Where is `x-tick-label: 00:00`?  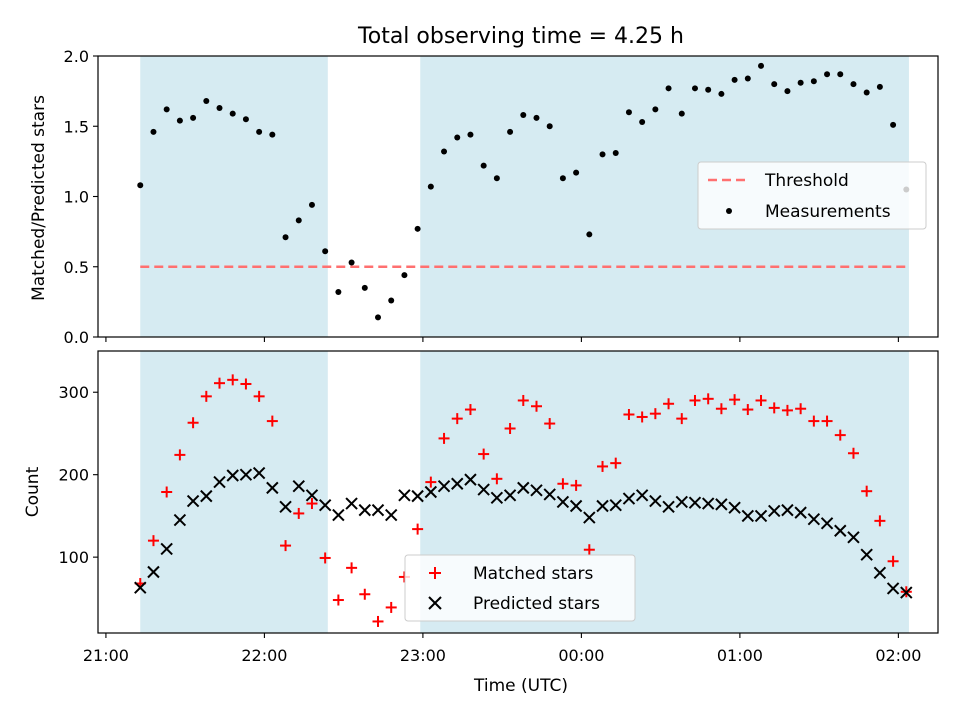 x-tick-label: 00:00 is located at coordinates (581, 655).